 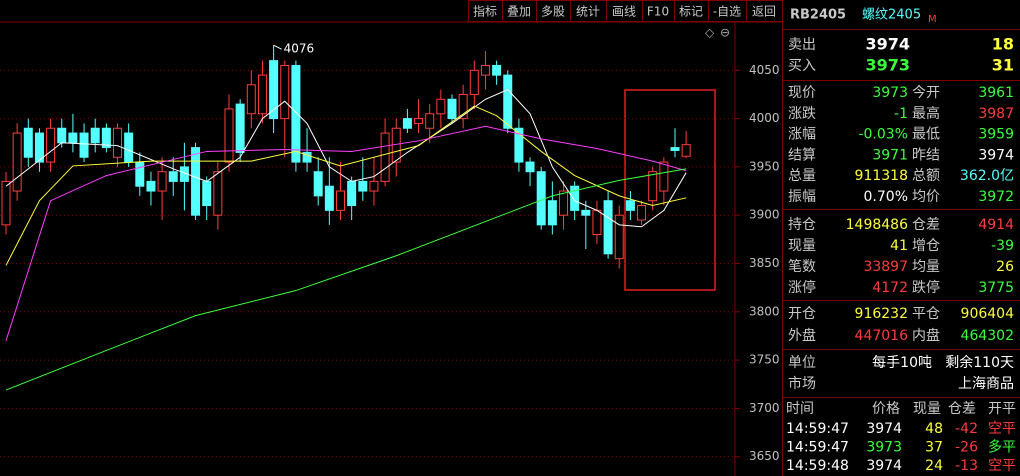 What do you see at coordinates (764, 456) in the screenshot?
I see `y-tick-label: 3650` at bounding box center [764, 456].